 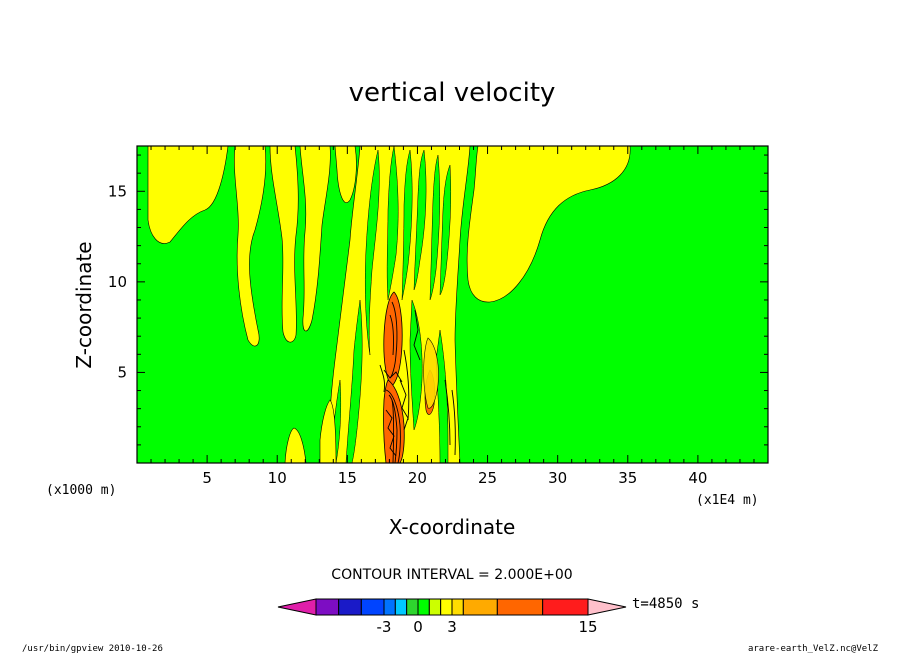 I want to click on yellow-blob-bottom-left, so click(x=295, y=445).